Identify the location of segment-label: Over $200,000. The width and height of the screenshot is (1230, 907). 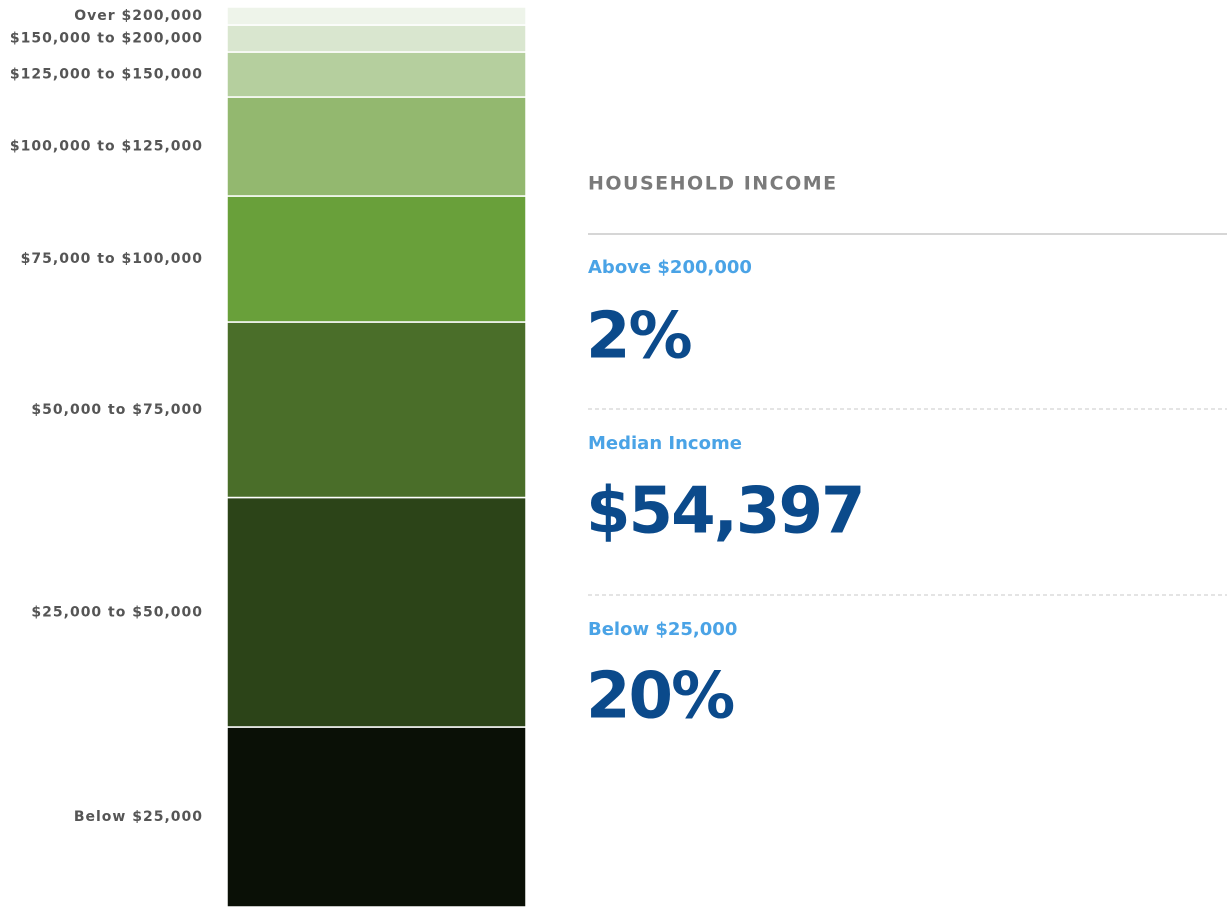
(138, 16).